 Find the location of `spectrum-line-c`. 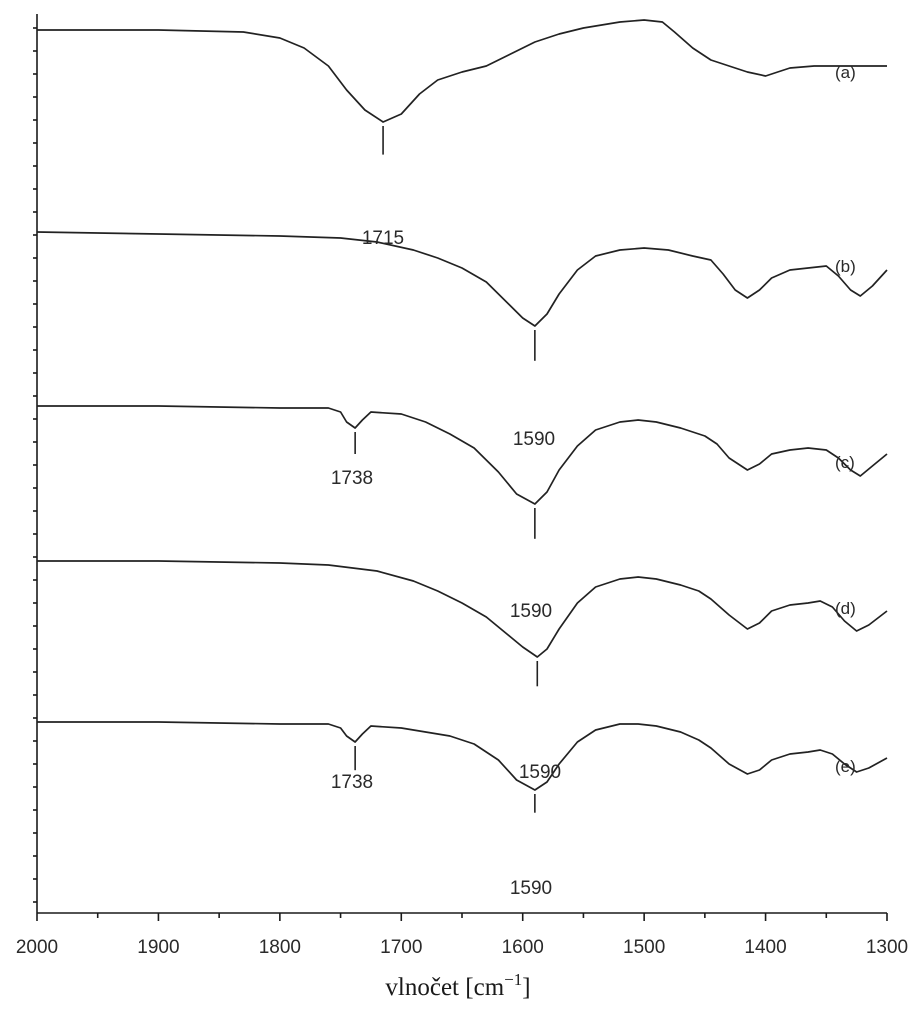

spectrum-line-c is located at coordinates (462, 455).